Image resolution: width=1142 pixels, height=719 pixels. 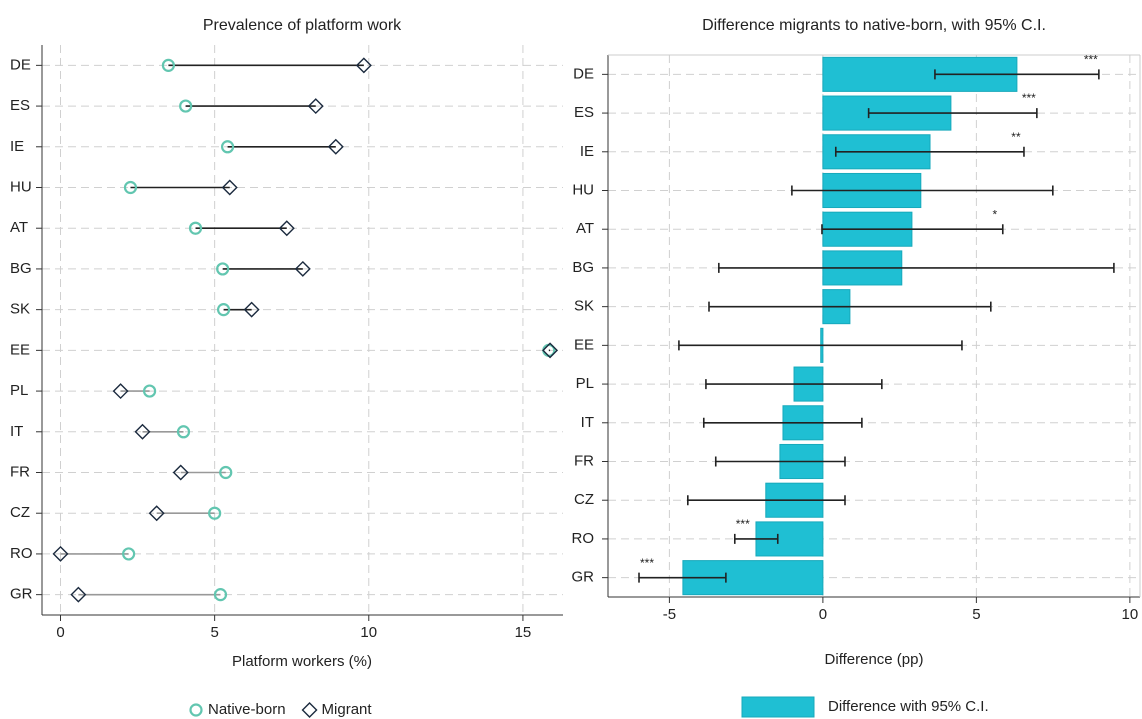 I want to click on x-tick-label: -5, so click(x=669, y=614).